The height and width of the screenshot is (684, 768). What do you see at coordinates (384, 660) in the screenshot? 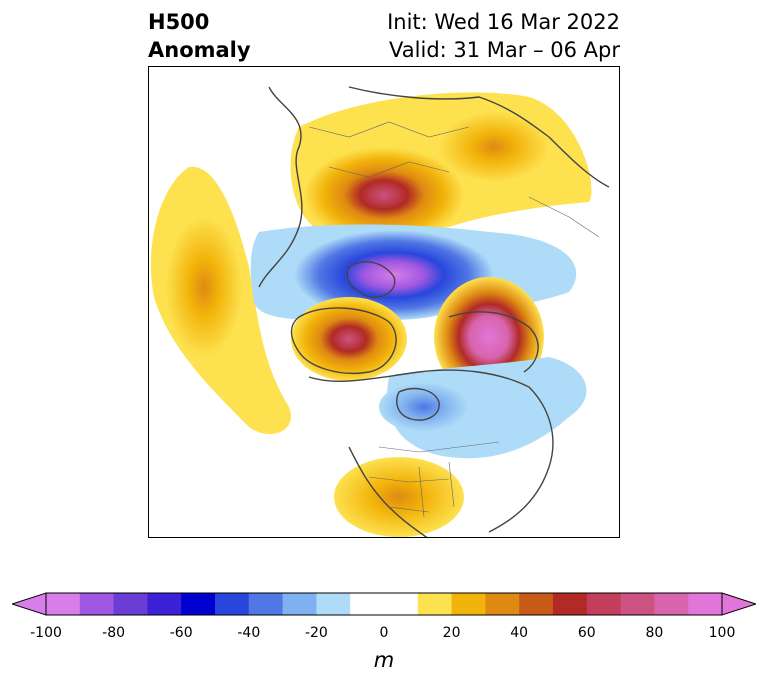
I see `colorbar-unit: m` at bounding box center [384, 660].